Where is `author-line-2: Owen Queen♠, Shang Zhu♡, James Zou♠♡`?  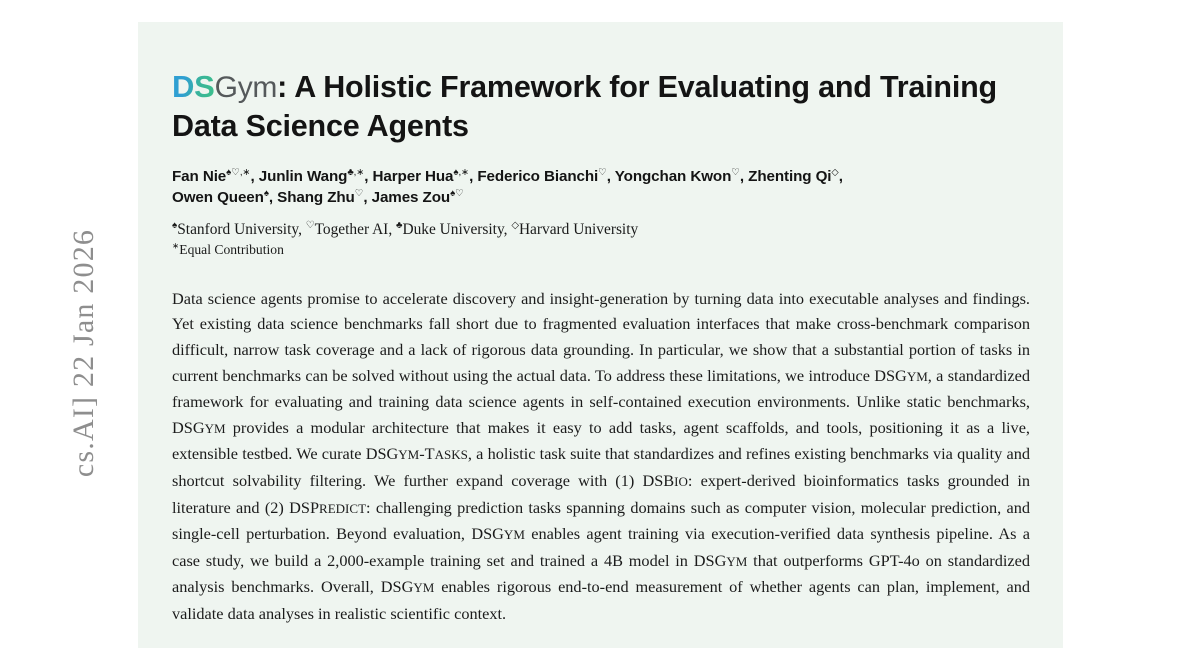
author-line-2: Owen Queen♠, Shang Zhu♡, James Zou♠♡ is located at coordinates (602, 197).